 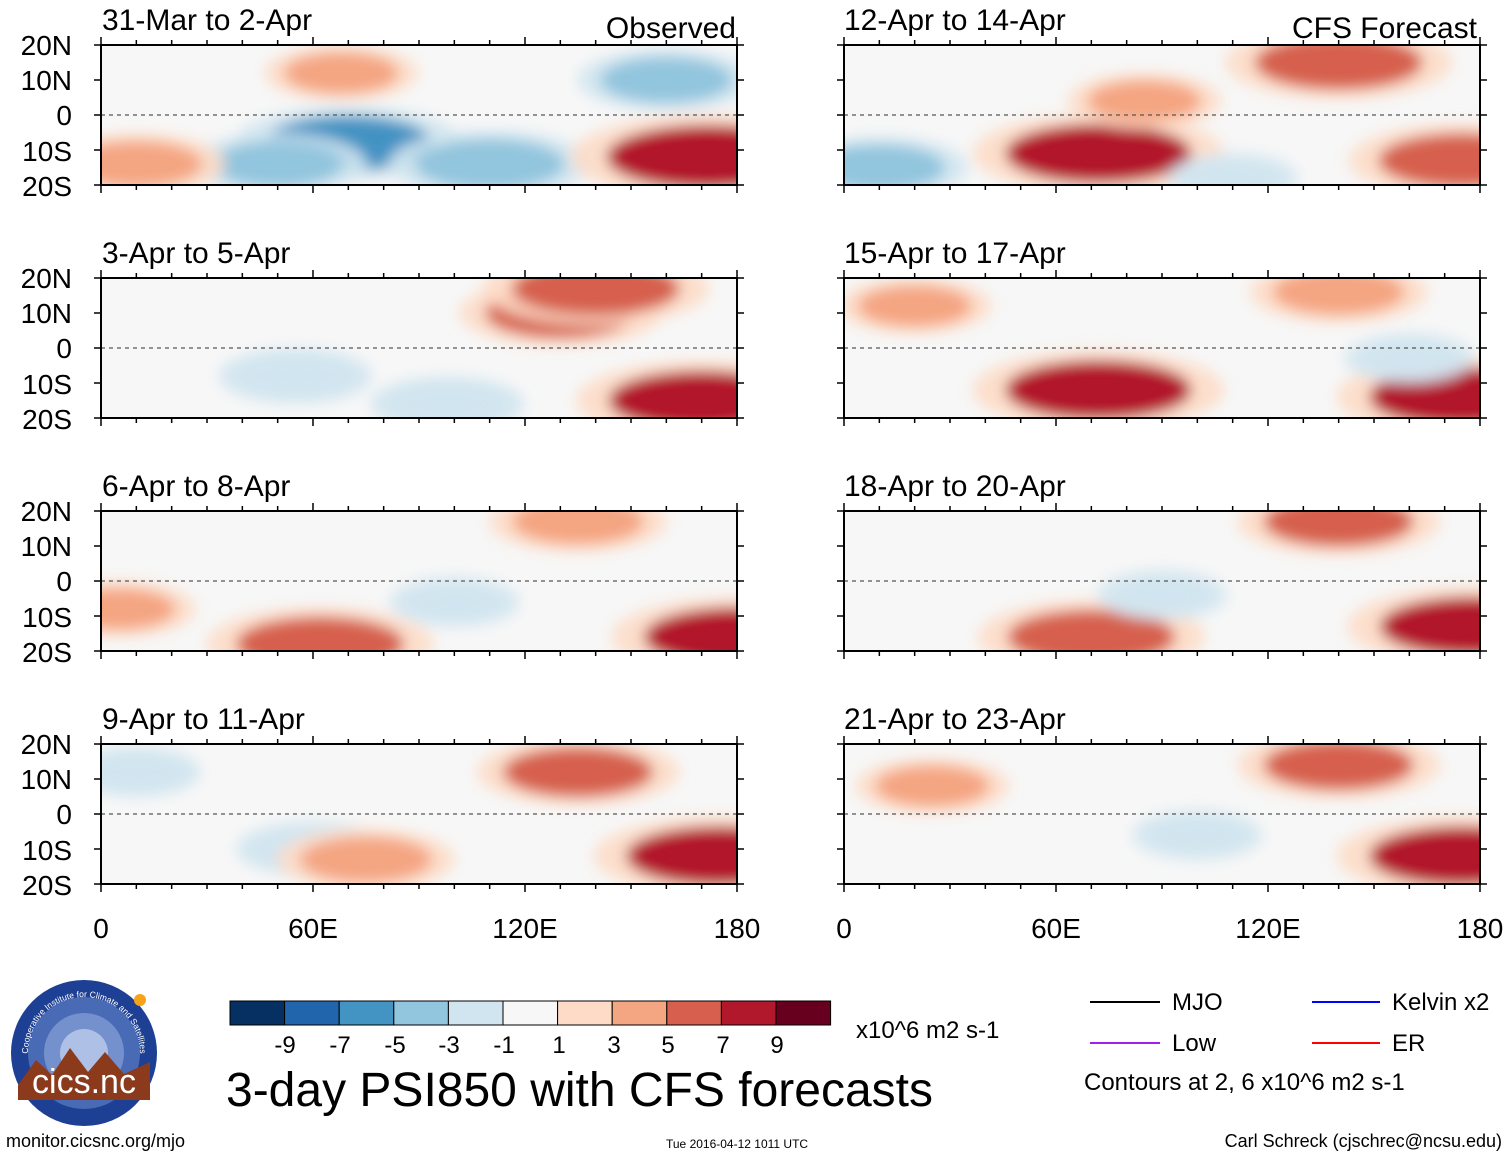 I want to click on legend-label-kelvin: Kelvin x2, so click(x=1440, y=1002).